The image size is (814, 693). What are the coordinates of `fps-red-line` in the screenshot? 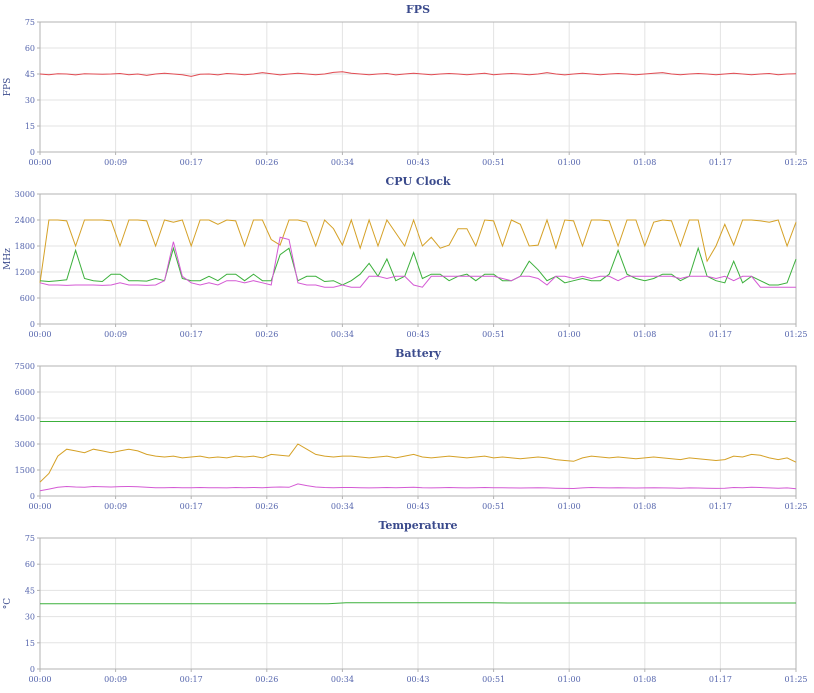 It's located at (418, 74).